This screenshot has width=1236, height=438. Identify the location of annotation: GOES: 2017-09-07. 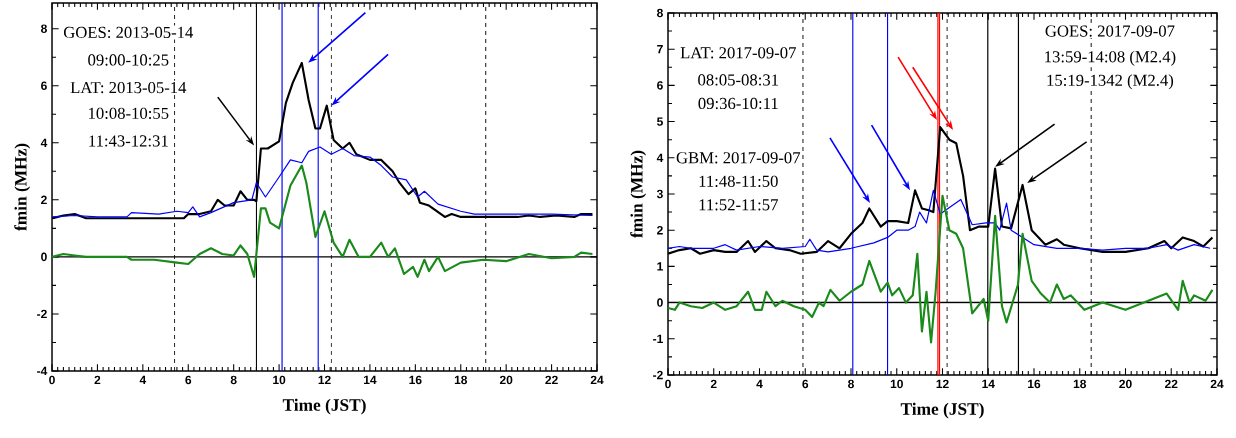
(1110, 31).